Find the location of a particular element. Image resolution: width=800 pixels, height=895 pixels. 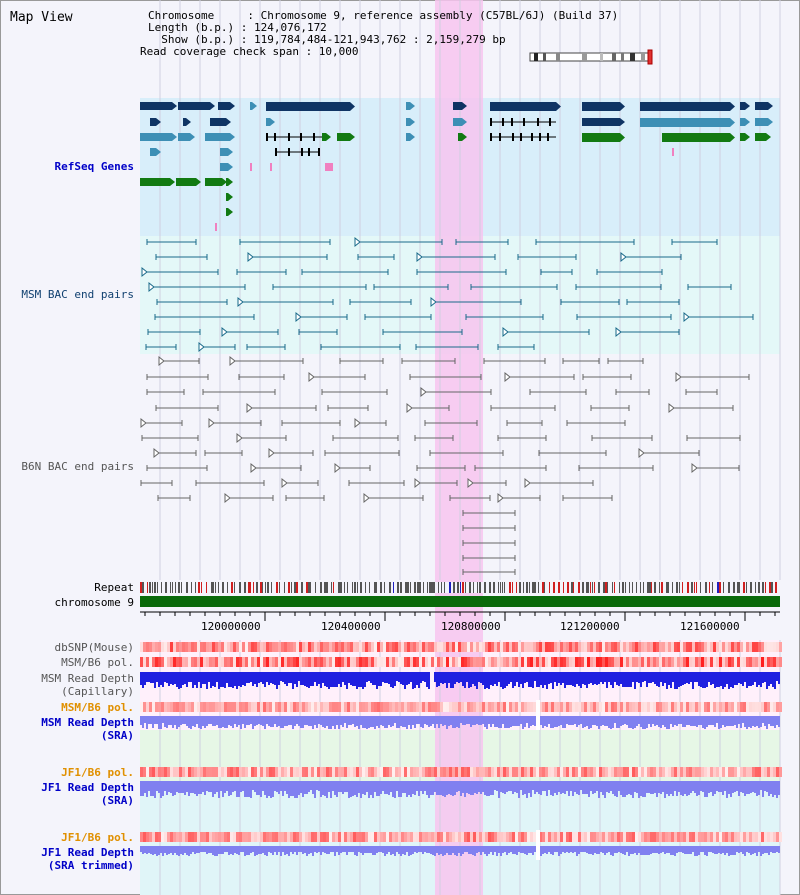

track-label-msm-b6-pol: MSM/B6 pol. is located at coordinates (97, 662).